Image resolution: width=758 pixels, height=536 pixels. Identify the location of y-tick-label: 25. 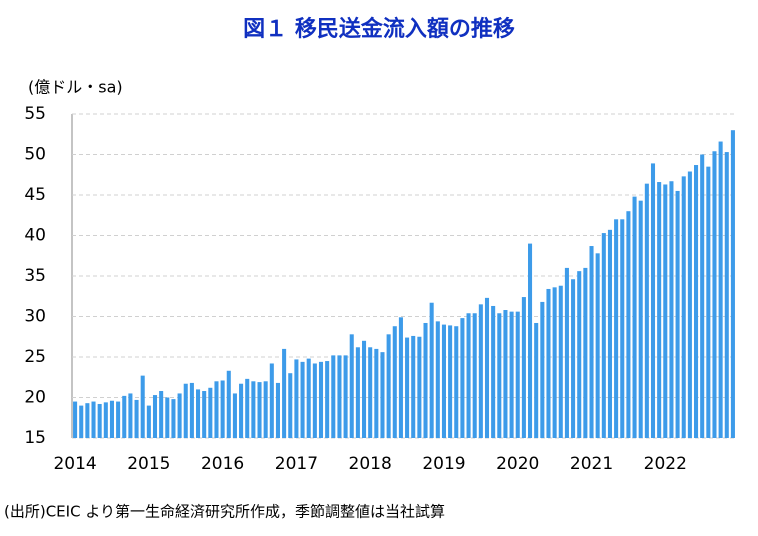
(35, 357).